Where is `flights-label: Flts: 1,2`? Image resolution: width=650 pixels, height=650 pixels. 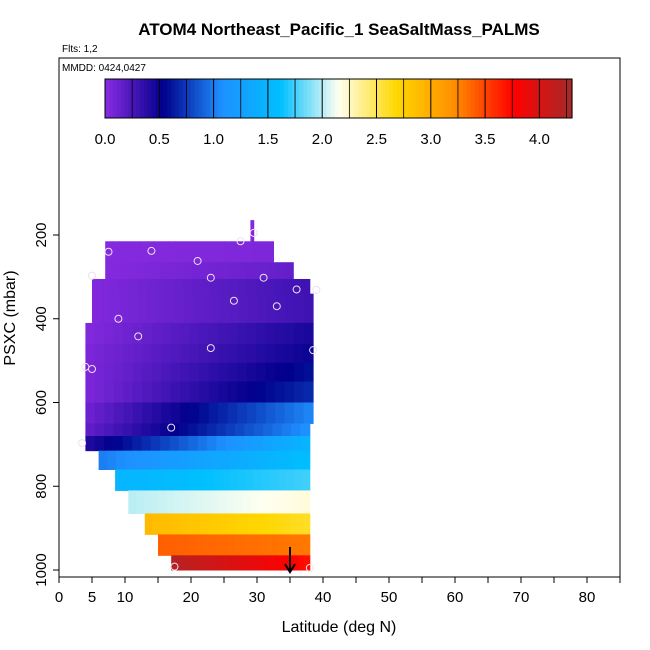 flights-label: Flts: 1,2 is located at coordinates (80, 49).